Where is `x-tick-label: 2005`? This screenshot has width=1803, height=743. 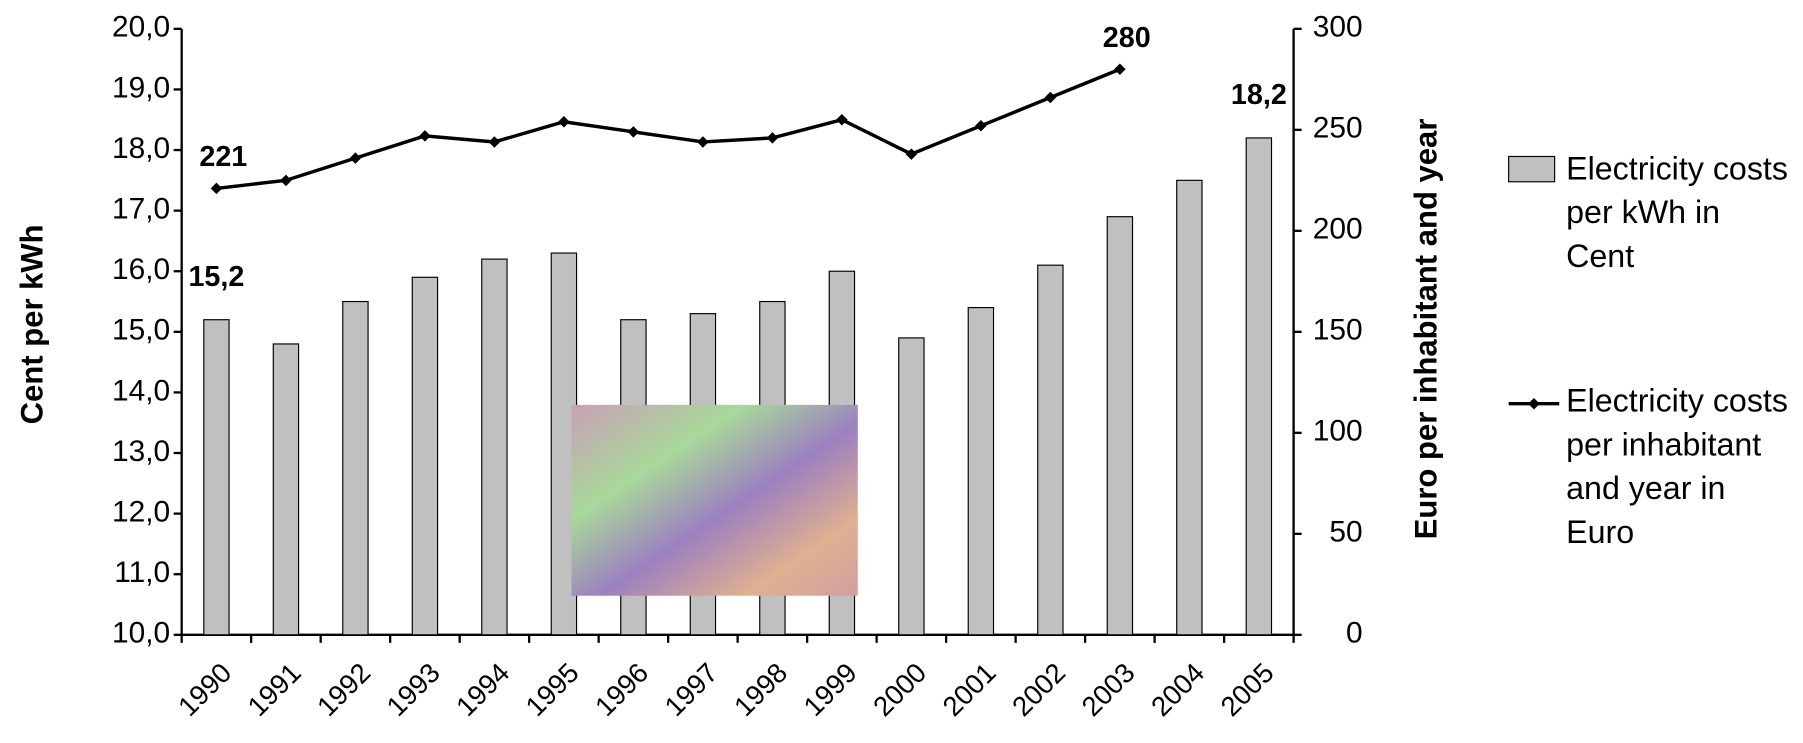
x-tick-label: 2005 is located at coordinates (1246, 689).